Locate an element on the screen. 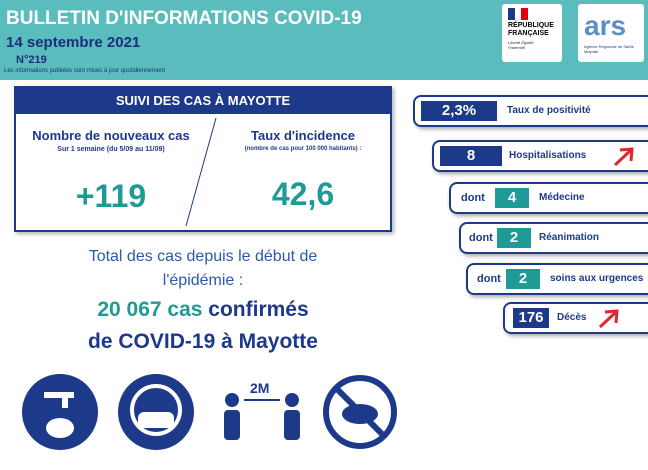 The height and width of the screenshot is (470, 648). indicator-urgences: dont 2 soins aux urgences is located at coordinates (557, 279).